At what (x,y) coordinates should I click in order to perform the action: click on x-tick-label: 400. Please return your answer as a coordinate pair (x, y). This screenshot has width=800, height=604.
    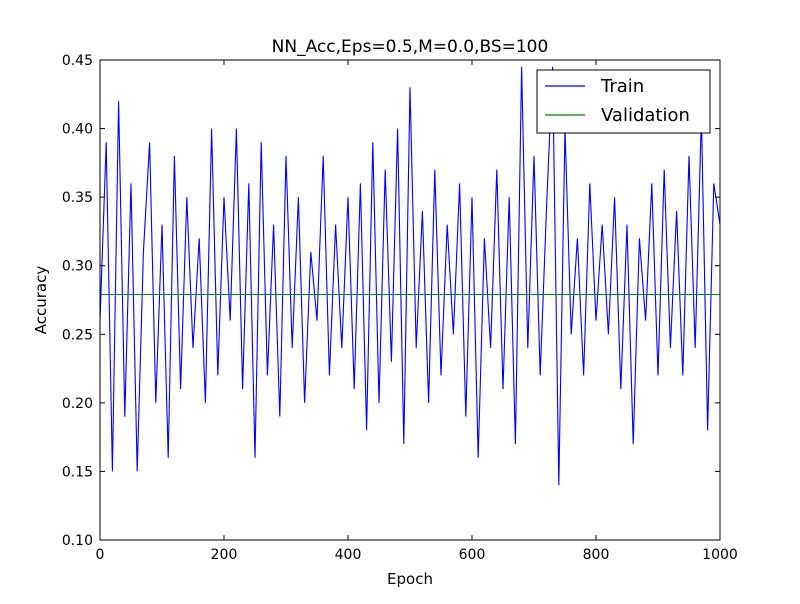
    Looking at the image, I should click on (348, 555).